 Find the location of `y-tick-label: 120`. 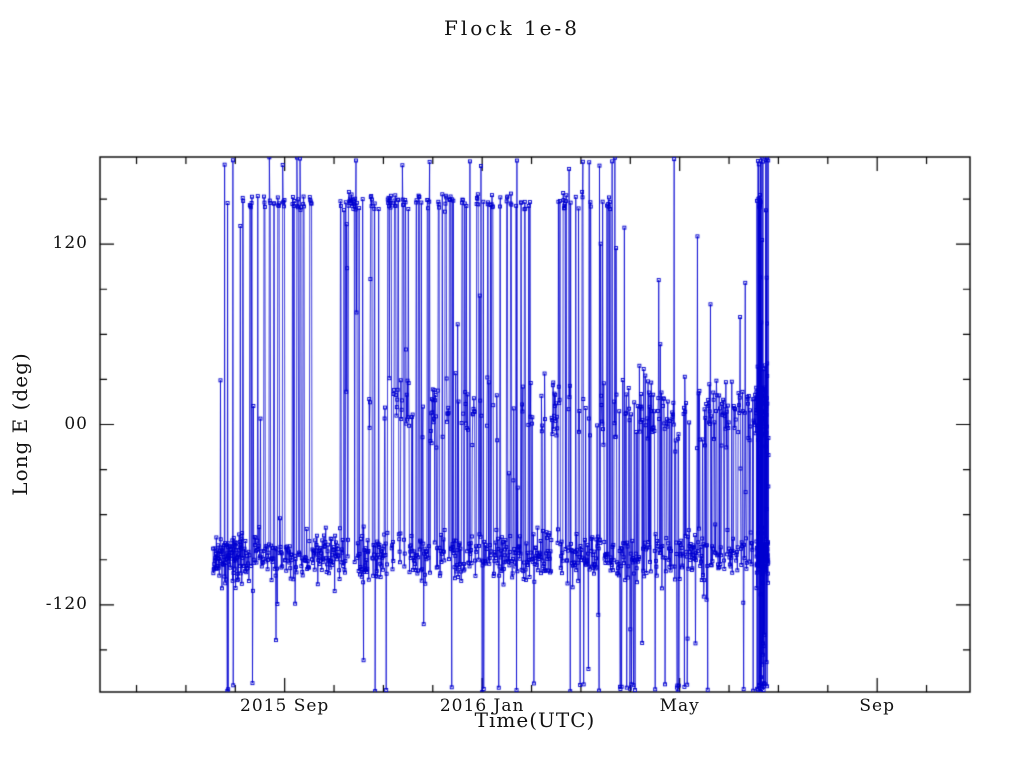

y-tick-label: 120 is located at coordinates (70, 243).